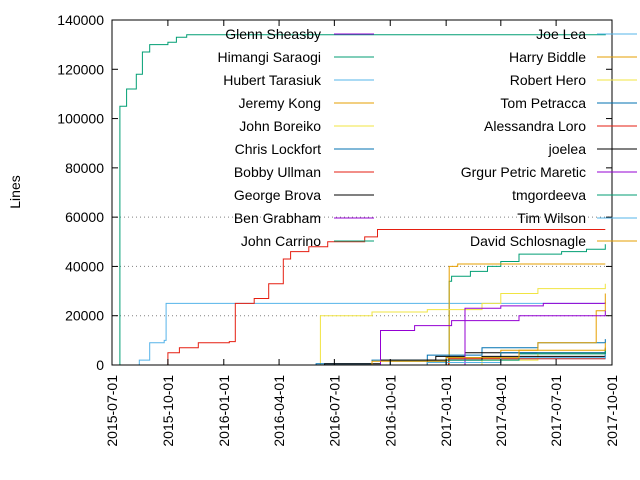 The height and width of the screenshot is (480, 640). What do you see at coordinates (390, 411) in the screenshot?
I see `x-tick-label: 2016-10-01` at bounding box center [390, 411].